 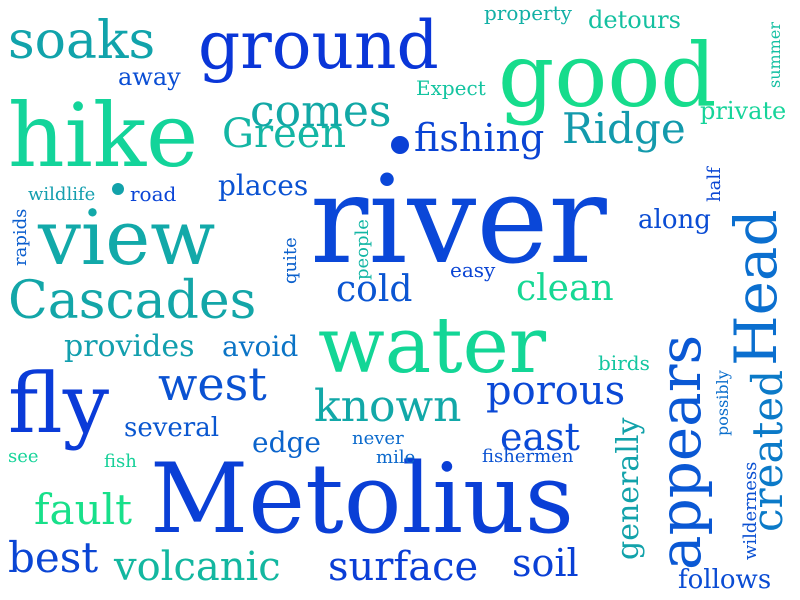 I want to click on word-fishermen: fishermen, so click(x=528, y=456).